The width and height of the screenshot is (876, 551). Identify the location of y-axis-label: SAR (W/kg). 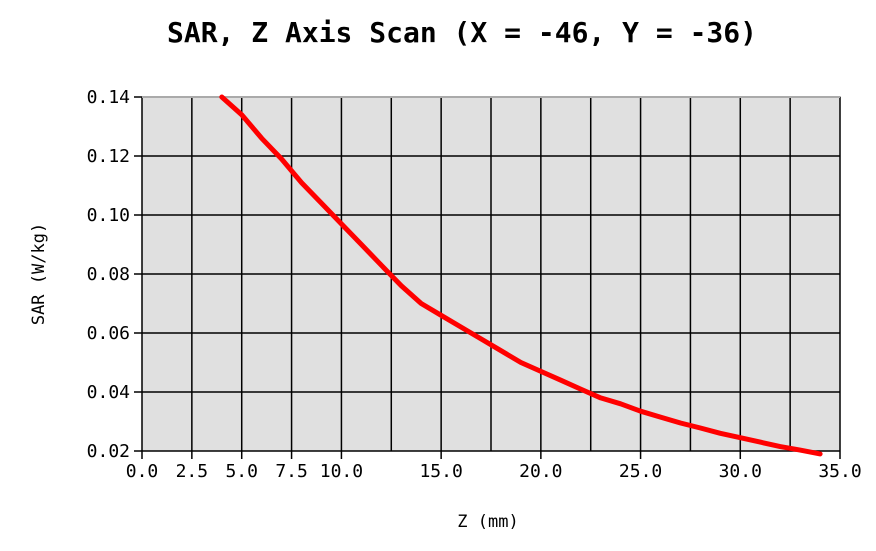
(39, 274).